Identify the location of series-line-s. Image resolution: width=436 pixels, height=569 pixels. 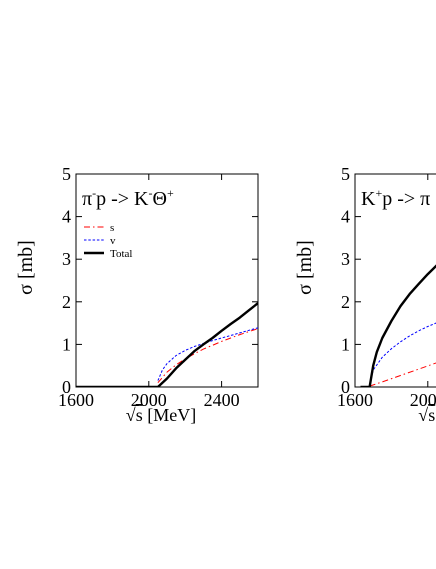
(208, 356).